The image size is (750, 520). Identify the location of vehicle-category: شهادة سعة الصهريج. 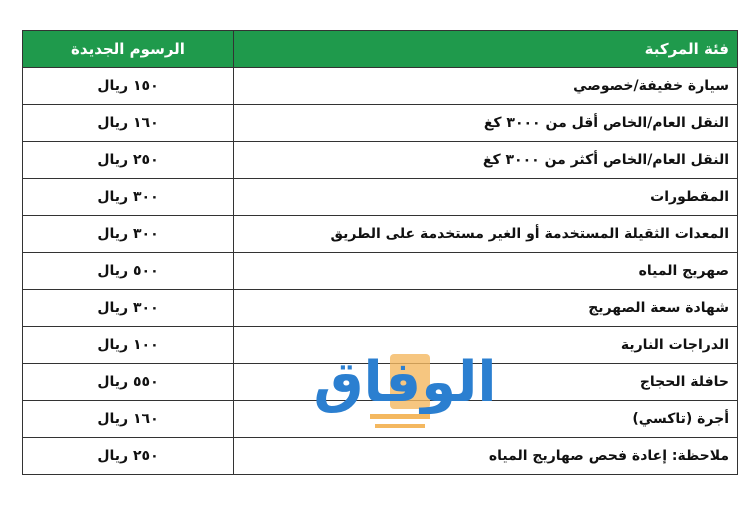
(485, 308).